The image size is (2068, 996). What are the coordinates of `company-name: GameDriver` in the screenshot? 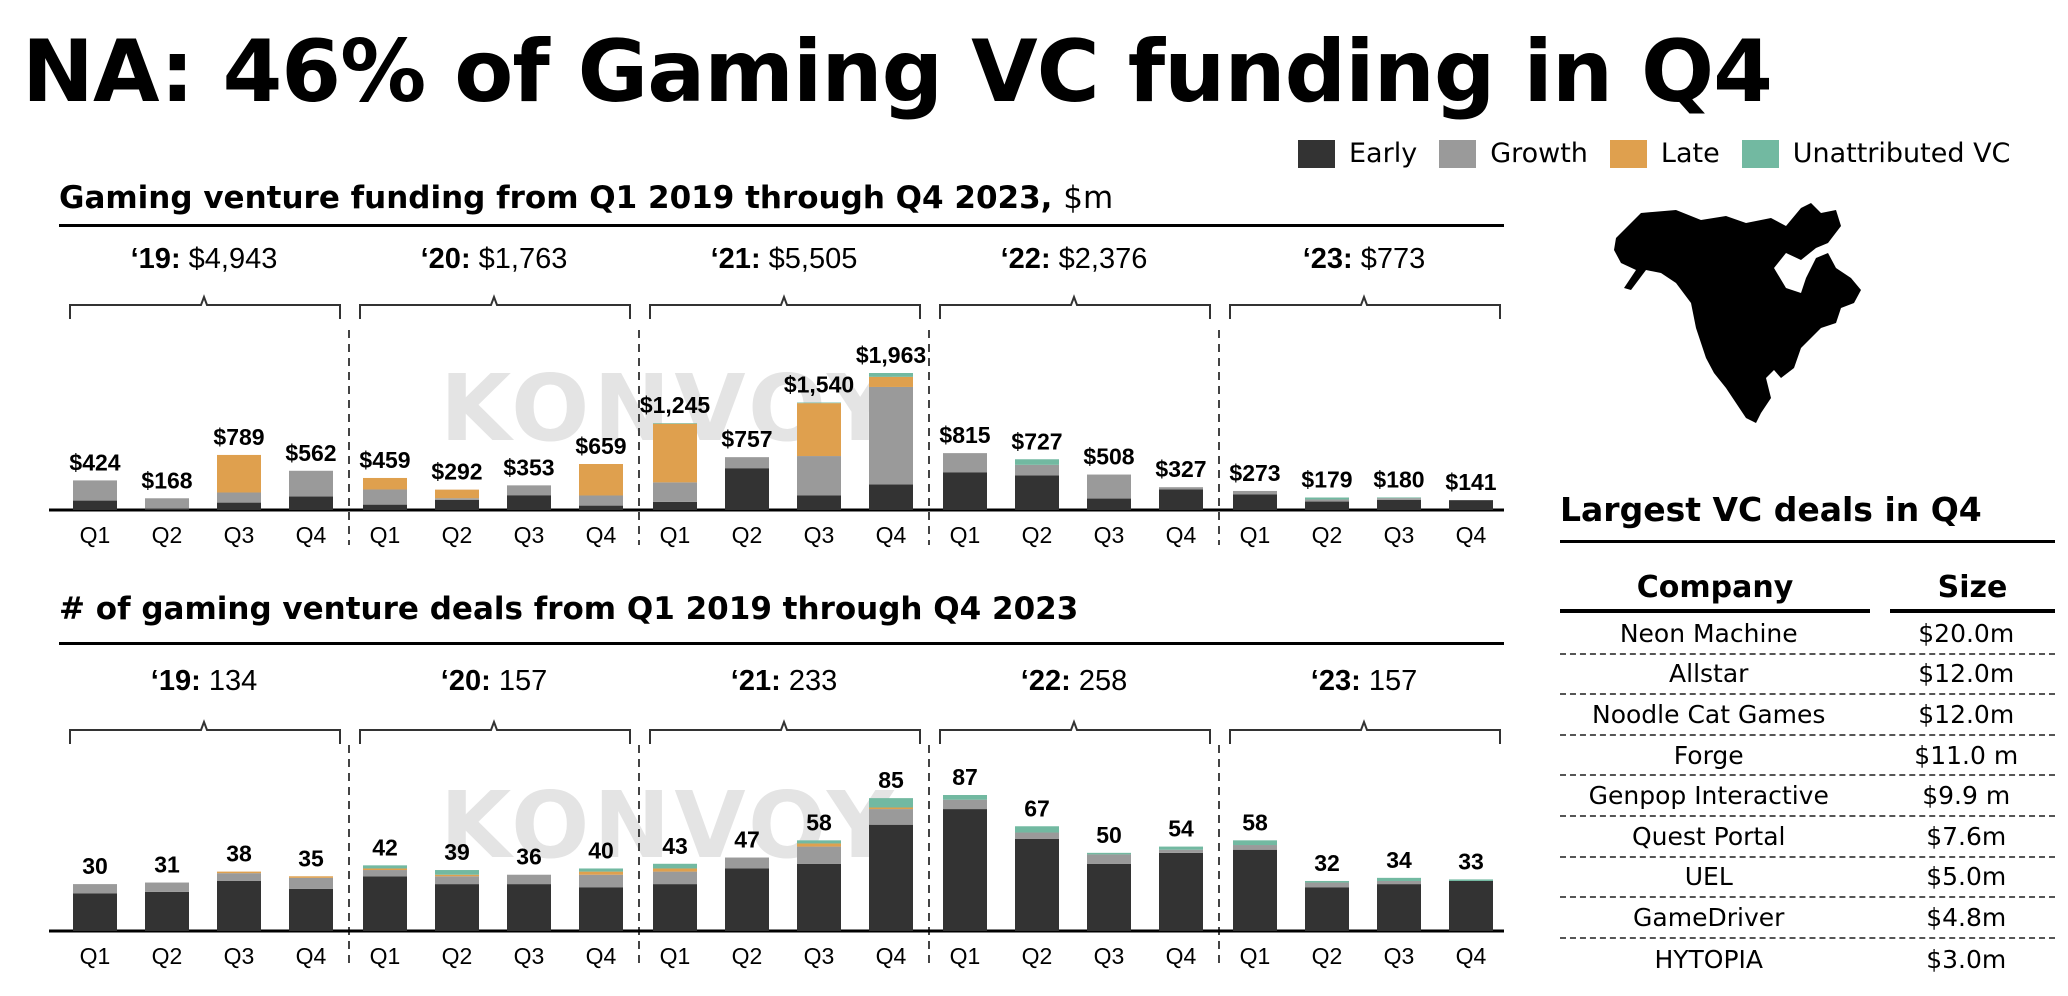 It's located at (1709, 917).